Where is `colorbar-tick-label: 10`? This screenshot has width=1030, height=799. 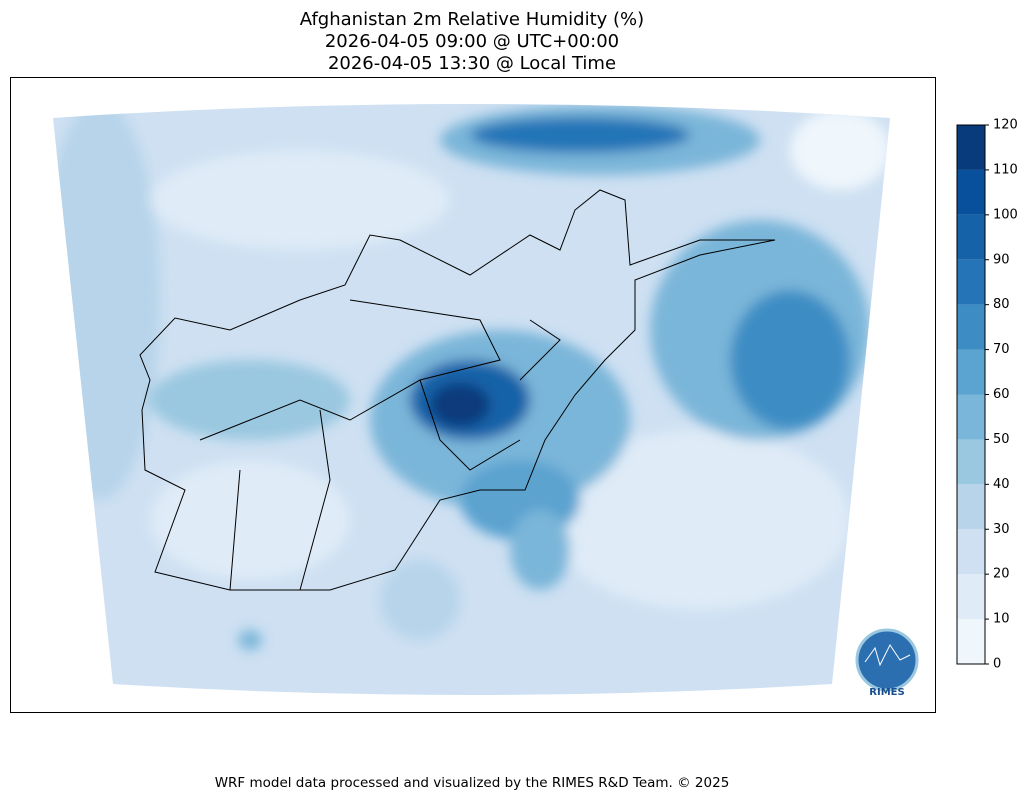
colorbar-tick-label: 10 is located at coordinates (1001, 619).